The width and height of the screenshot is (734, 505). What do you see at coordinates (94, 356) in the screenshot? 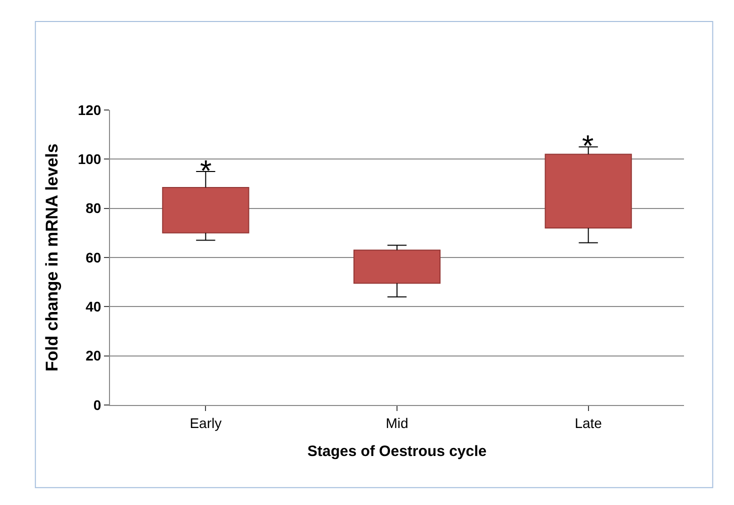
I see `y-tick-label: 20` at bounding box center [94, 356].